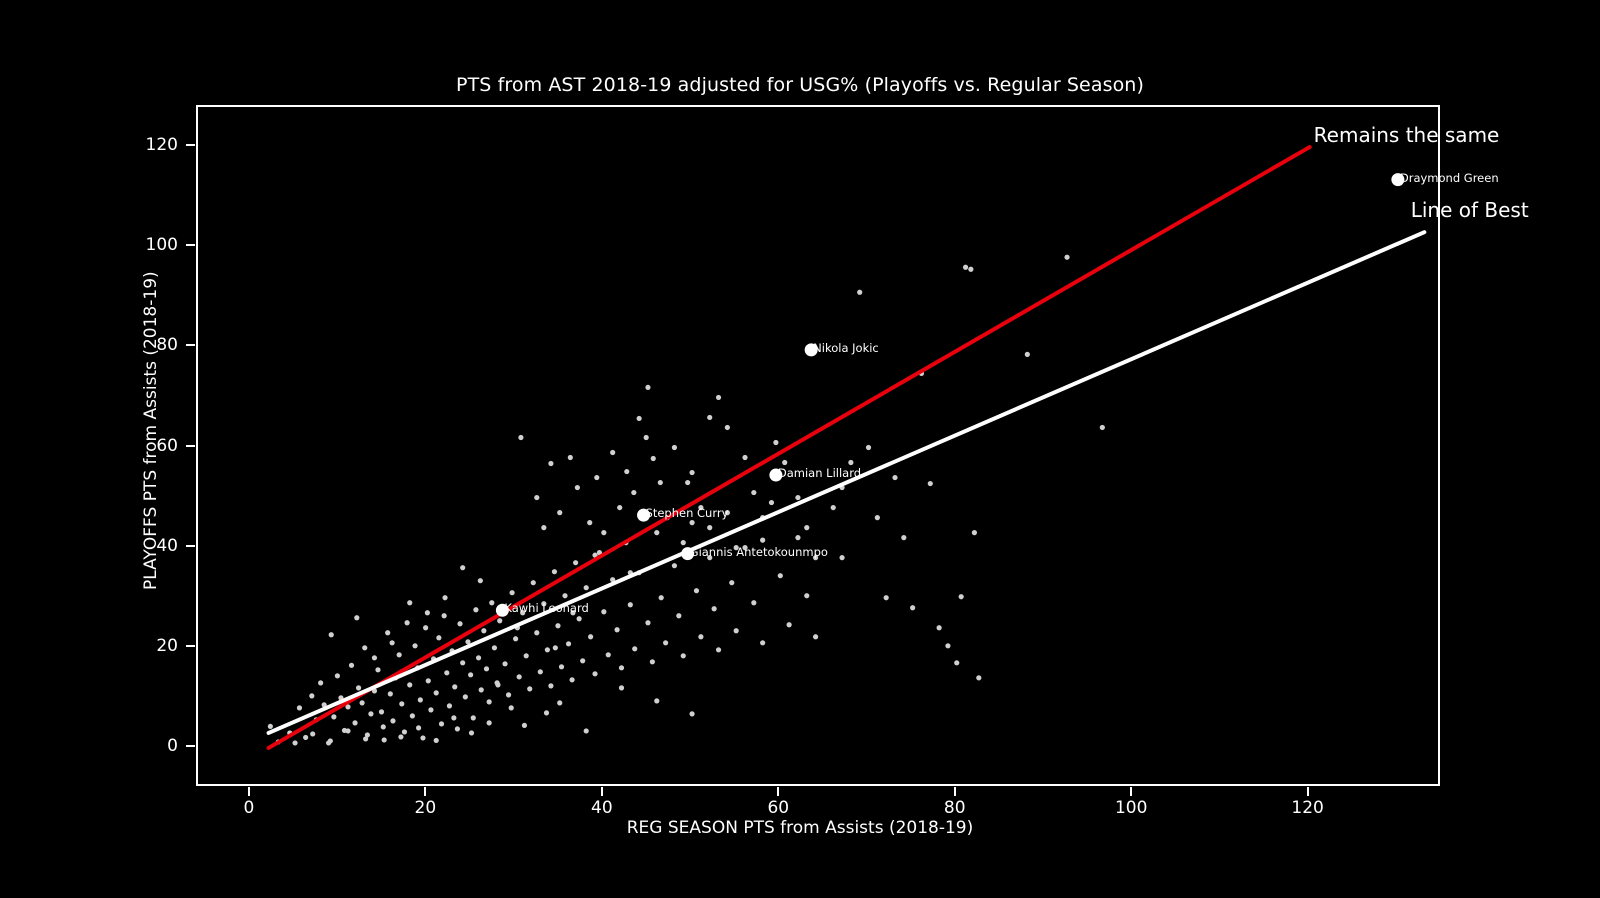  I want to click on x-tick-label: 100, so click(1131, 808).